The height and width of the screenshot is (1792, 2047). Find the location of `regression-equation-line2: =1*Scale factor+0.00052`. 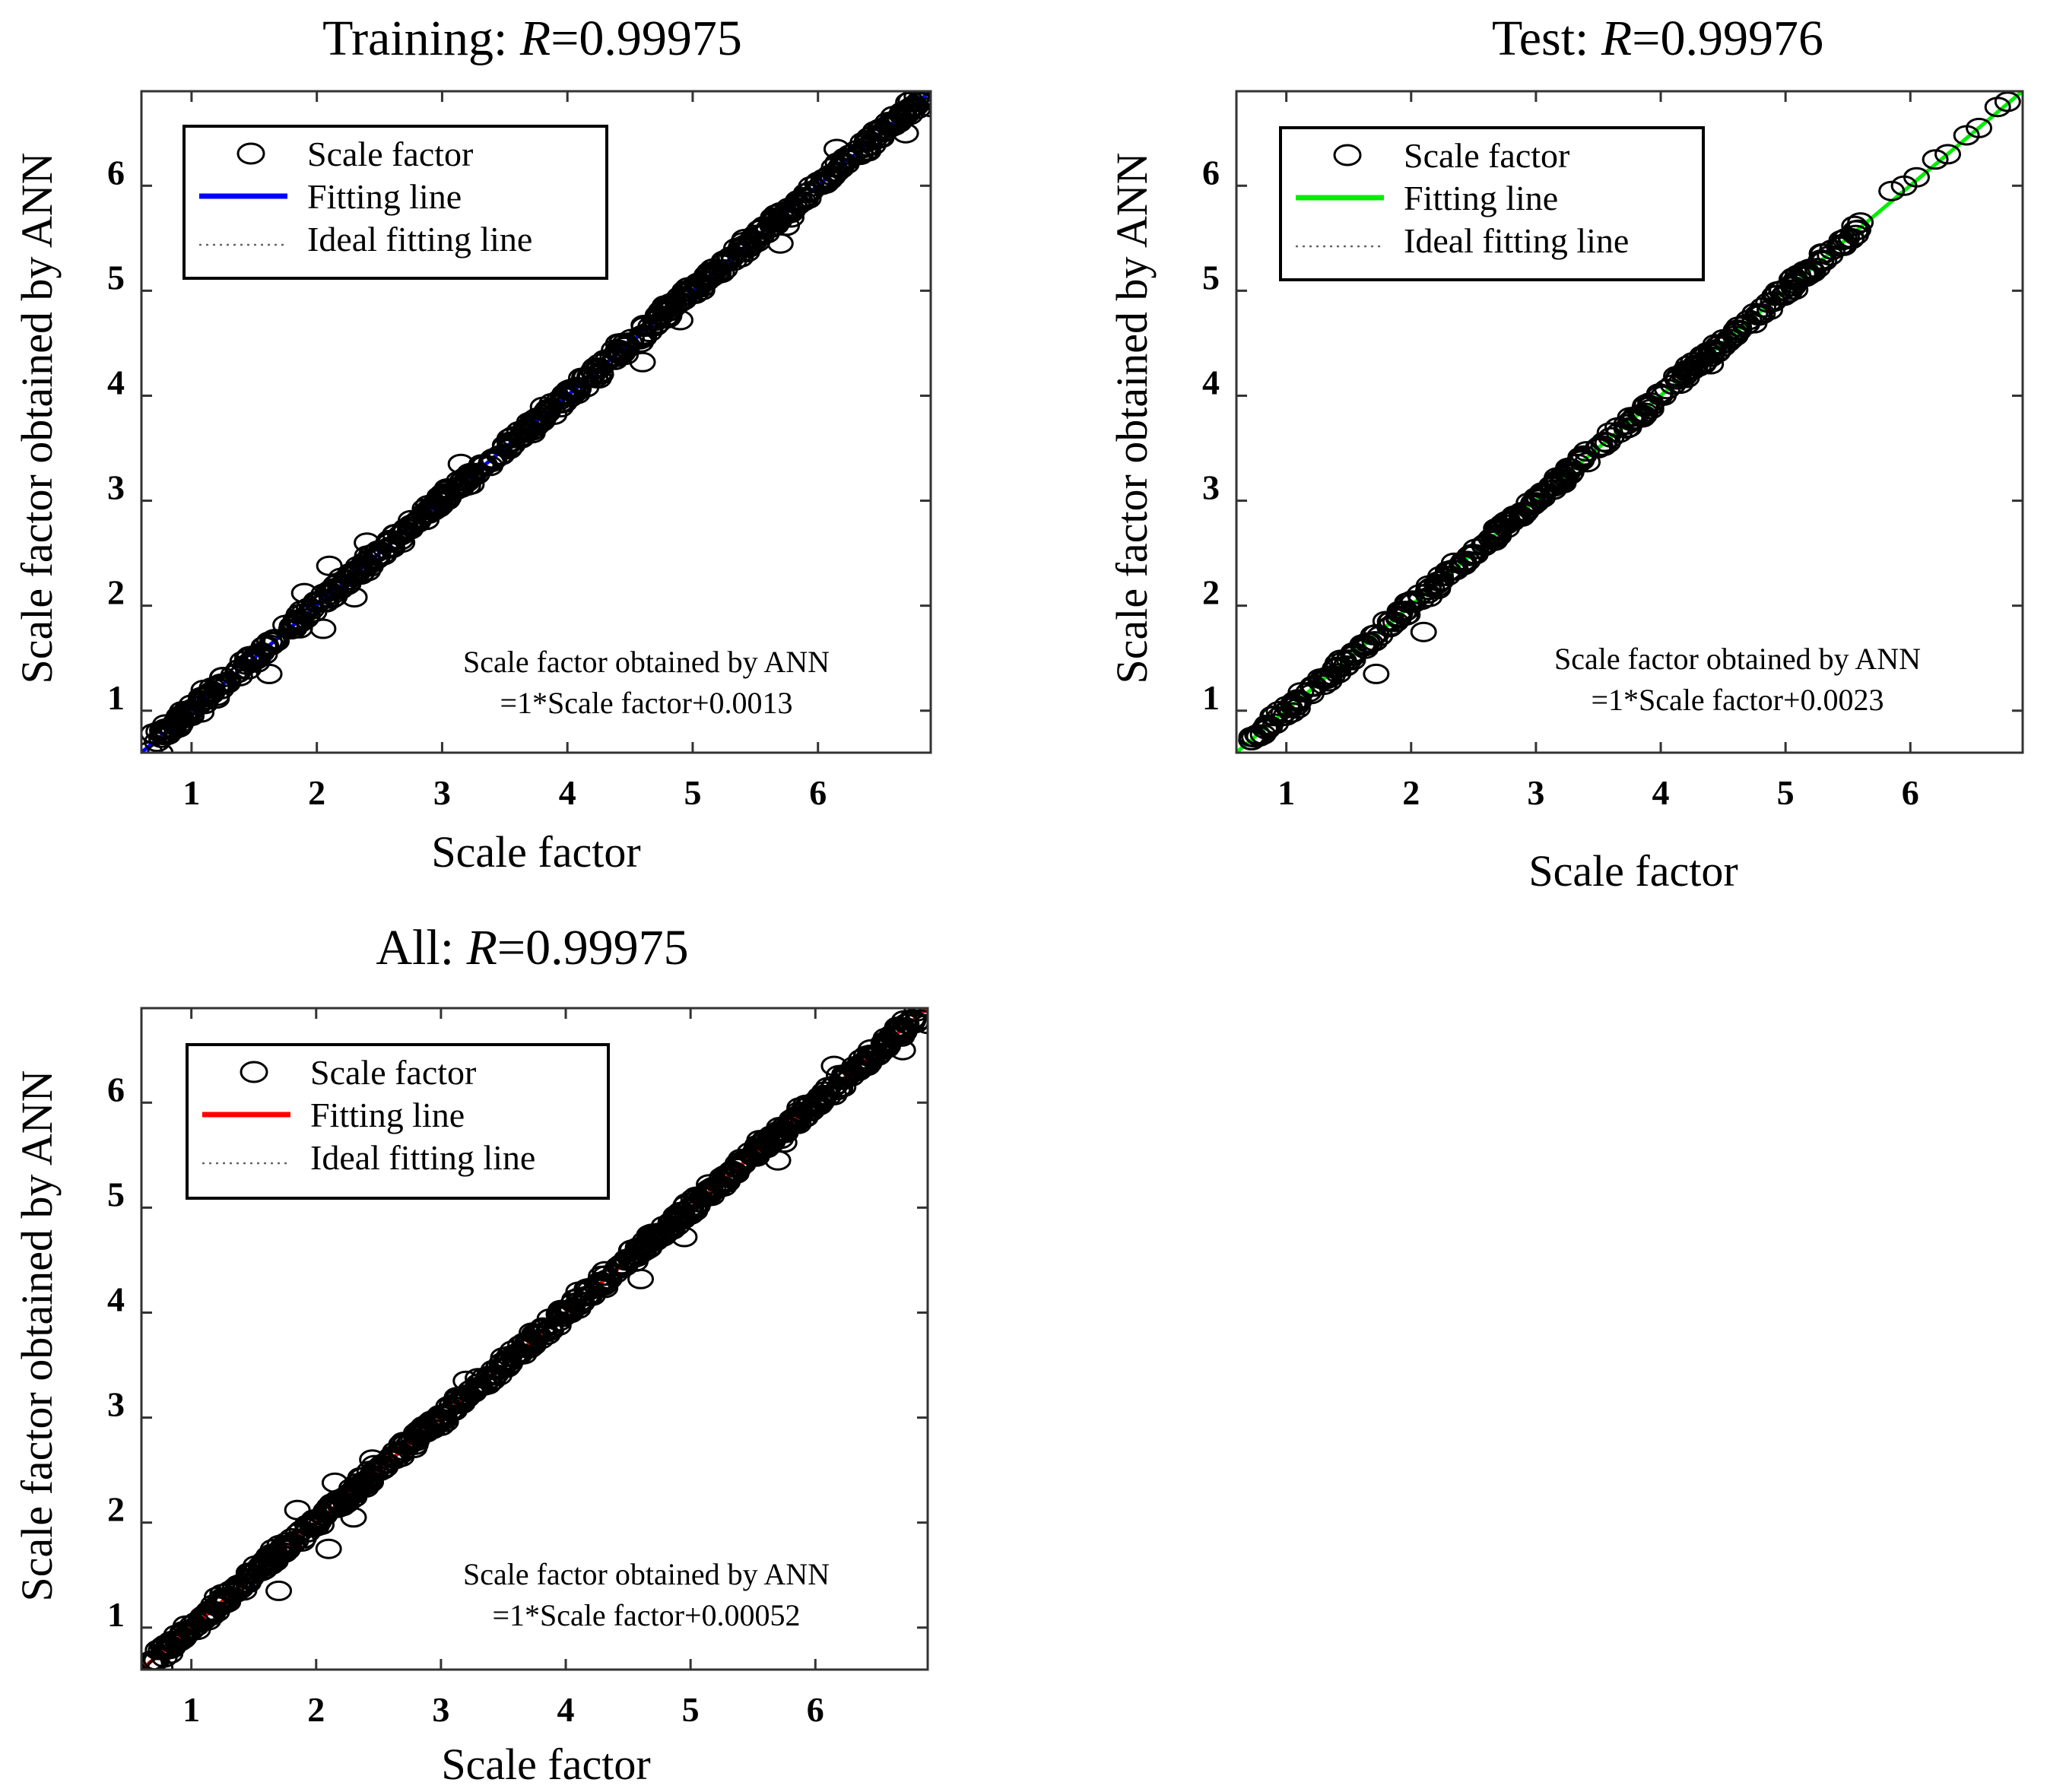

regression-equation-line2: =1*Scale factor+0.00052 is located at coordinates (647, 1615).